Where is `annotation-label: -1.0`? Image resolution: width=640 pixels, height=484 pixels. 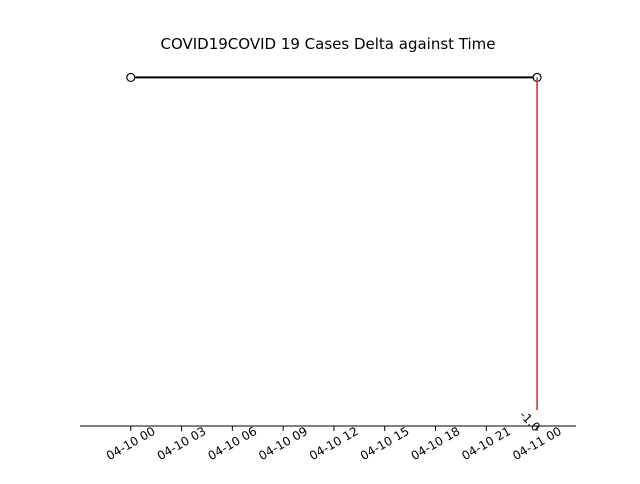
annotation-label: -1.0 is located at coordinates (530, 421).